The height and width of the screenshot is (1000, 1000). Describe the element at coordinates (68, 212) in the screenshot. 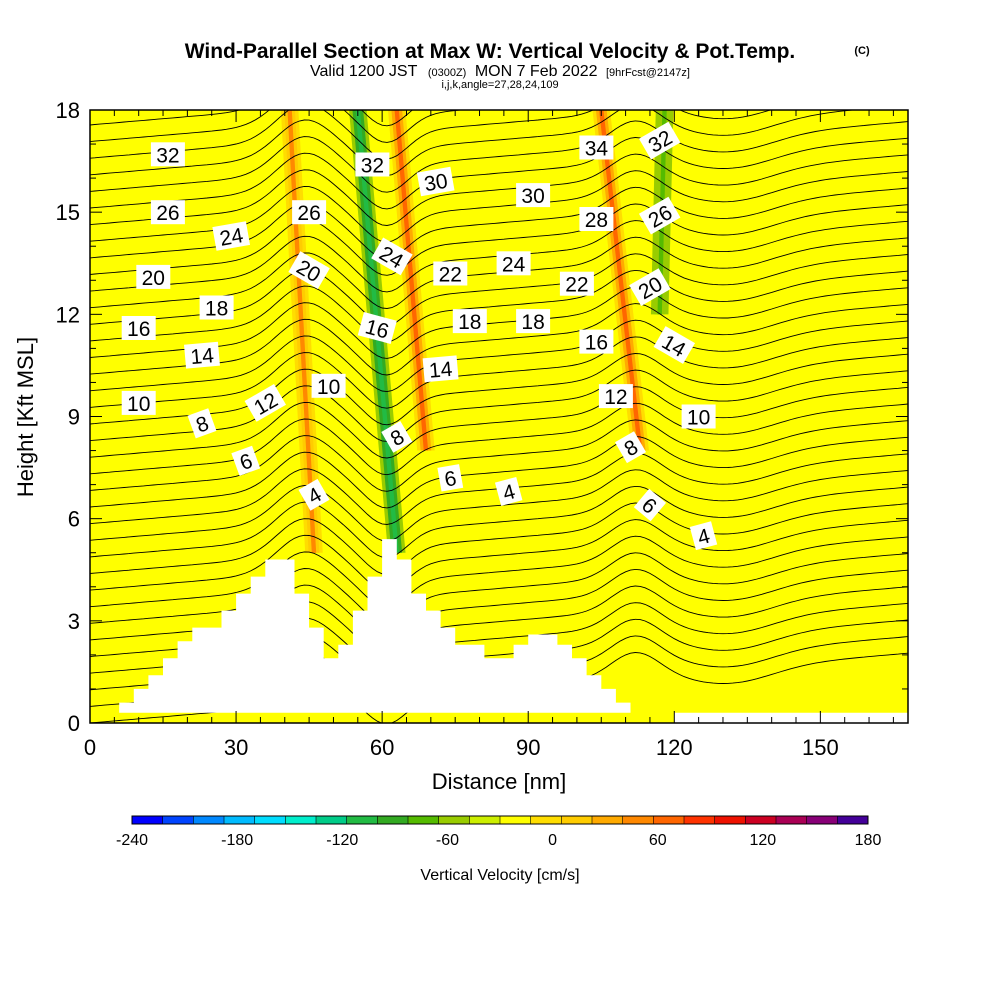

I see `y-tick-label: 15` at that location.